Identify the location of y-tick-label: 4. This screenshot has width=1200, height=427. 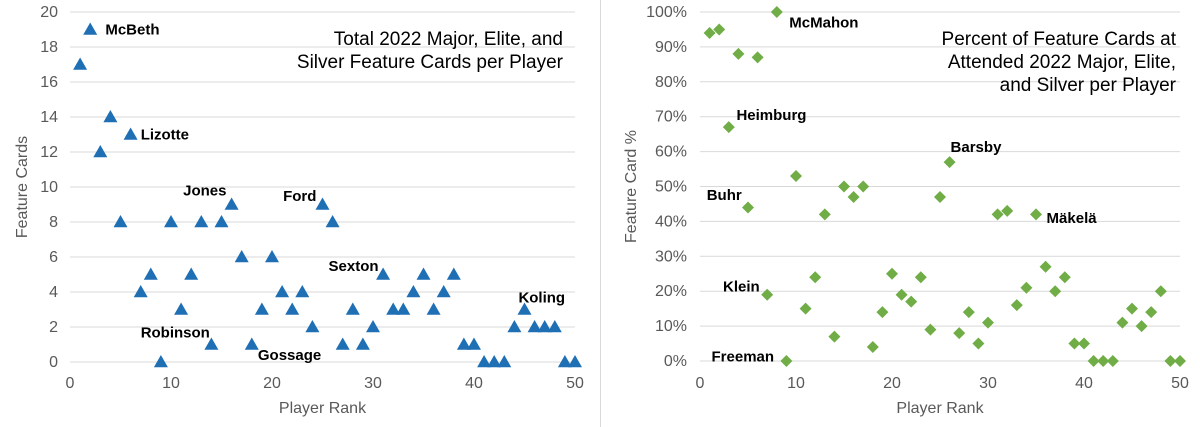
(53, 292).